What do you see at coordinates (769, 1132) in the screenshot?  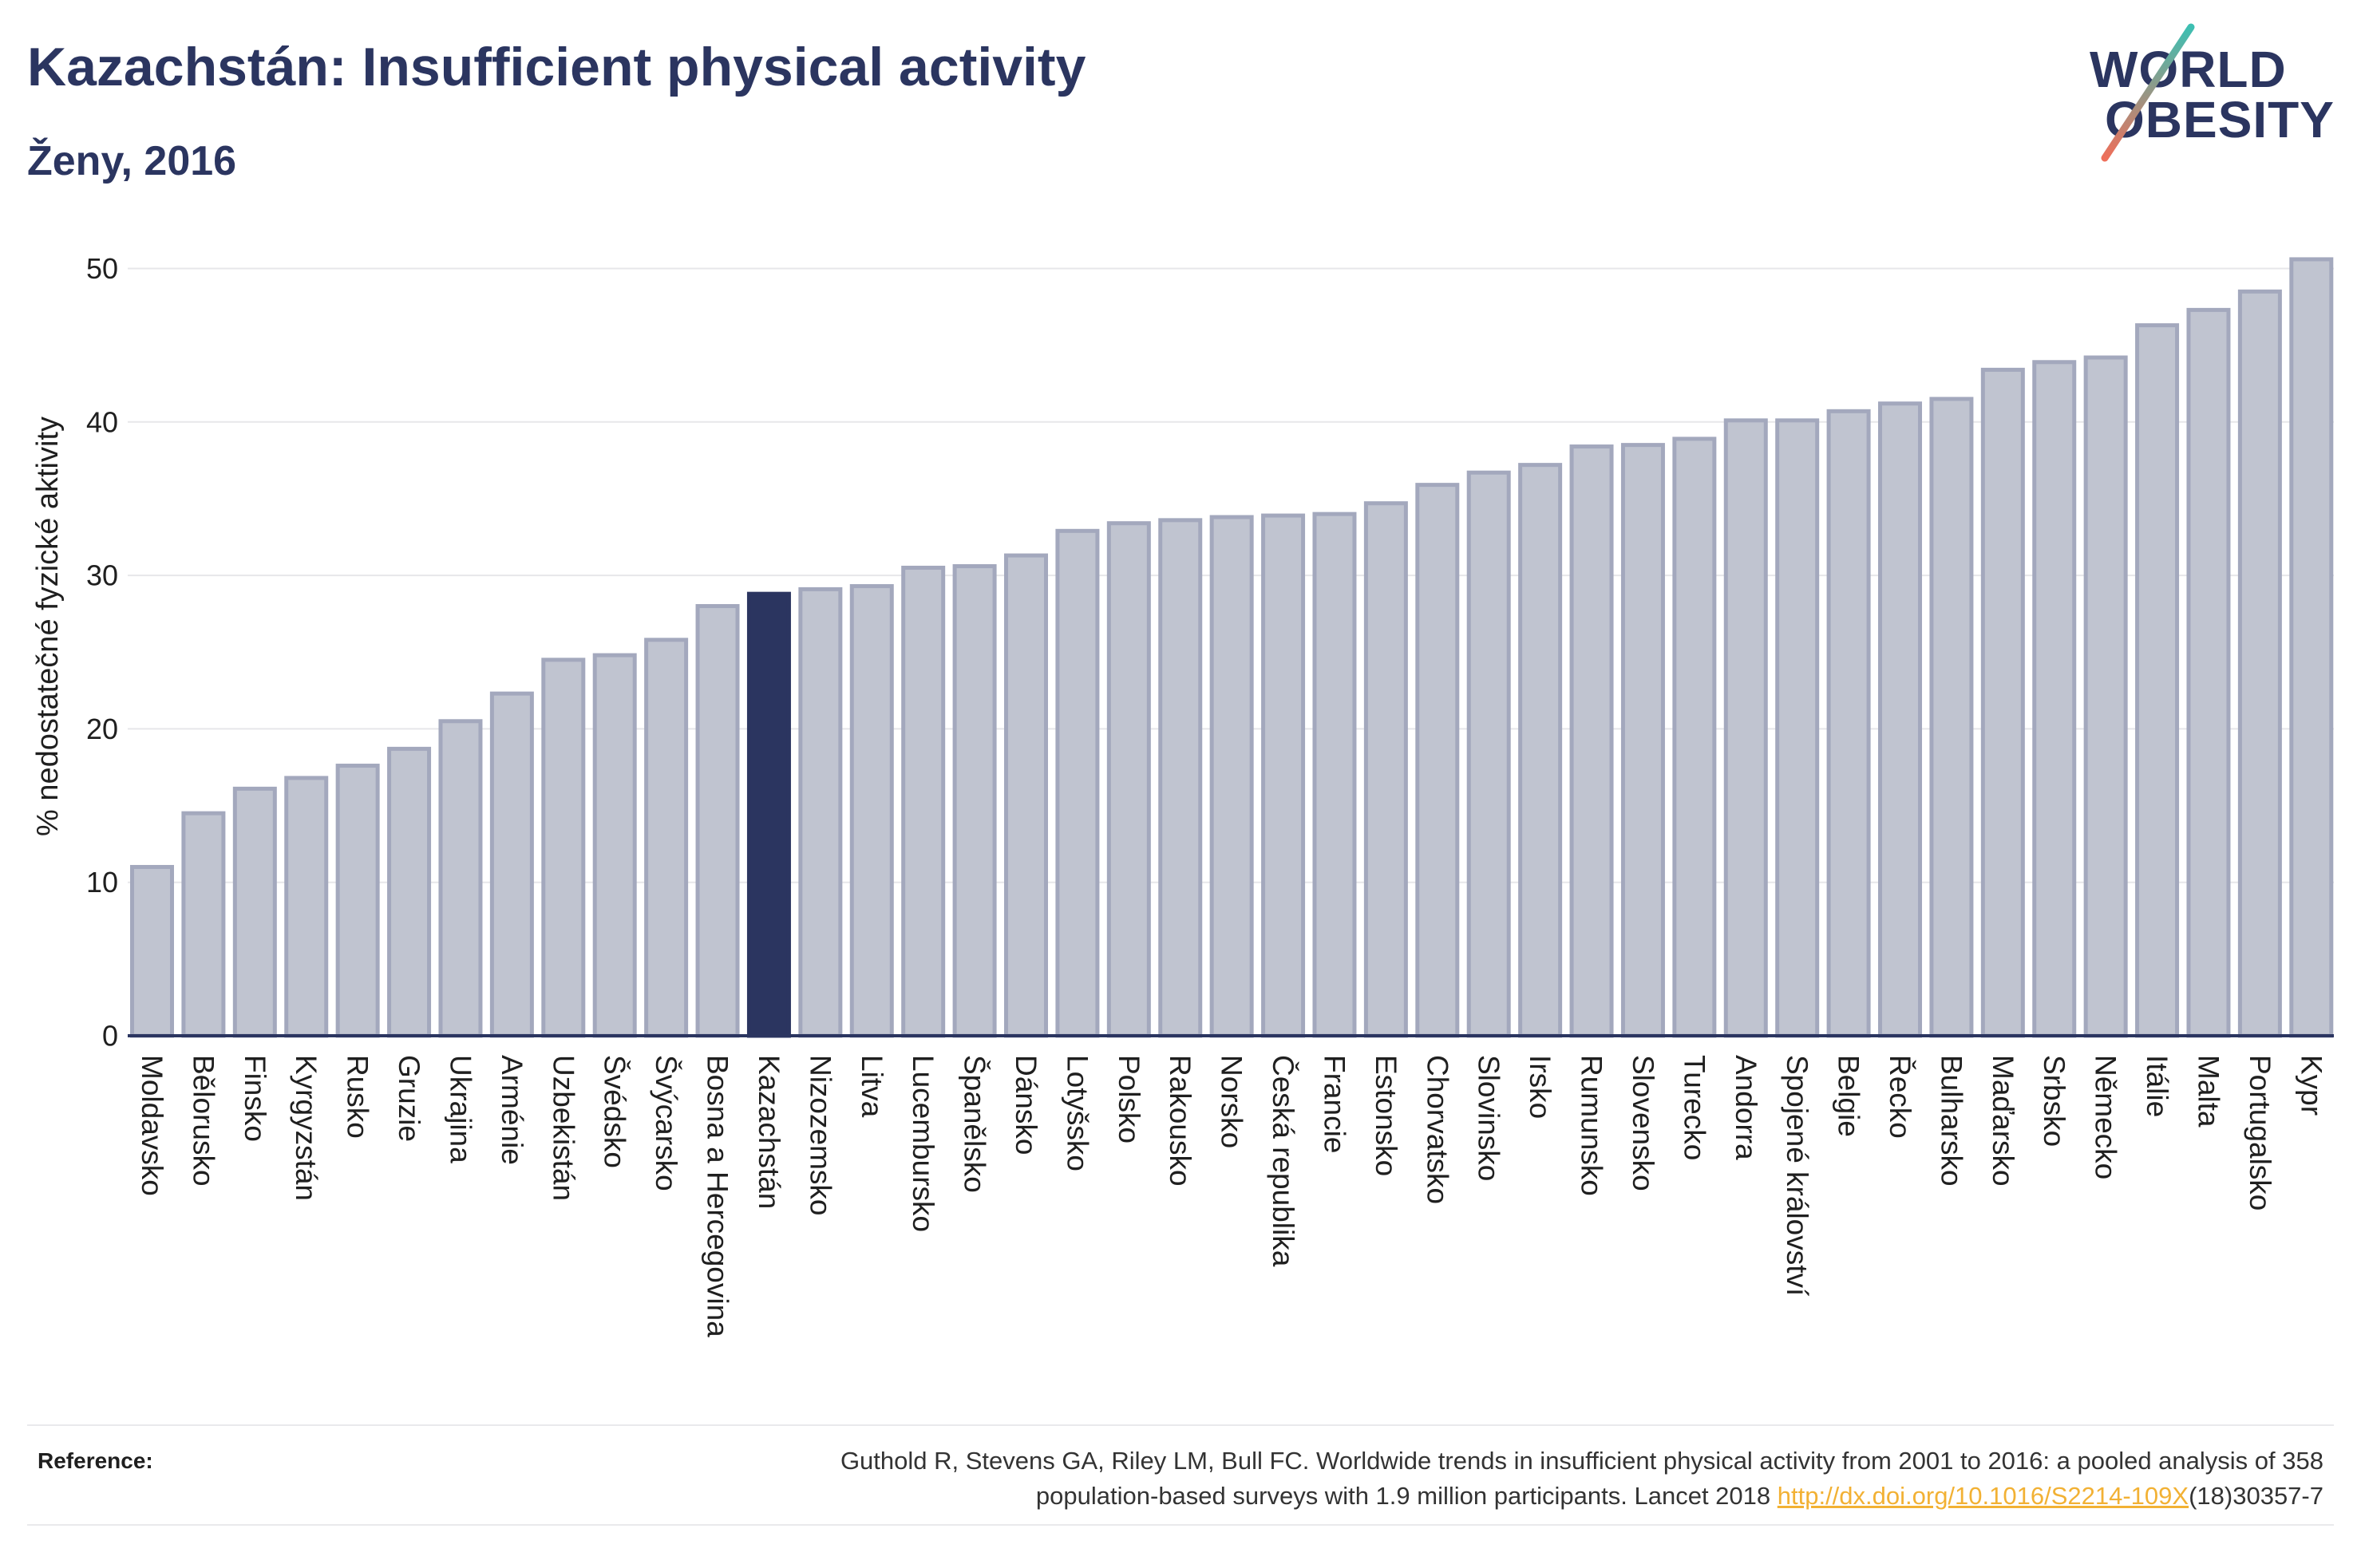 I see `x-tick-label: Kazachstán` at bounding box center [769, 1132].